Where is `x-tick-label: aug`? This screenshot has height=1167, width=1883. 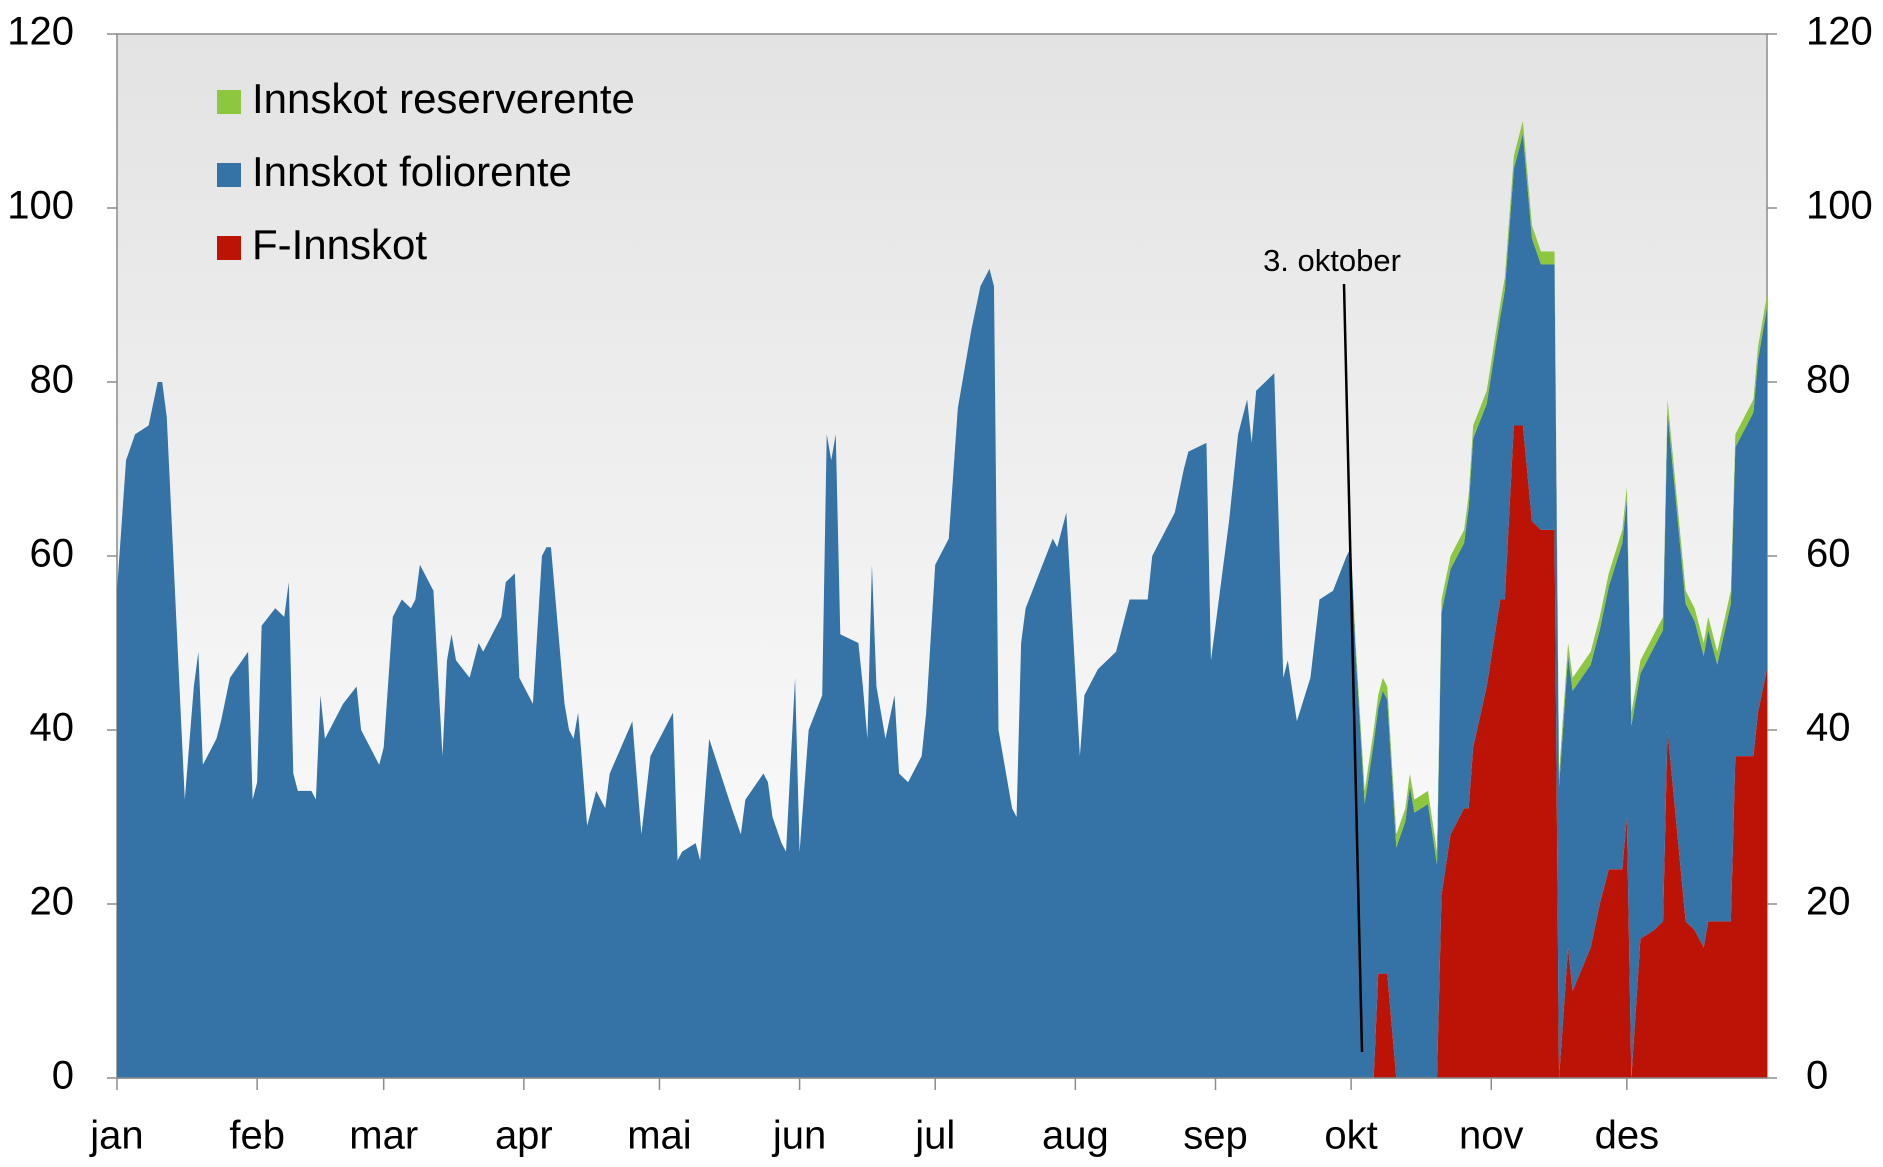 x-tick-label: aug is located at coordinates (1075, 1136).